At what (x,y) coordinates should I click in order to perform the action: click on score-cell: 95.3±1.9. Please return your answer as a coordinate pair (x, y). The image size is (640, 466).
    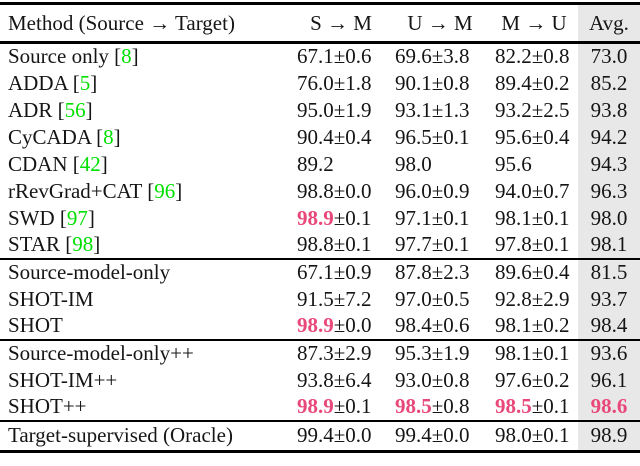
    Looking at the image, I should click on (440, 353).